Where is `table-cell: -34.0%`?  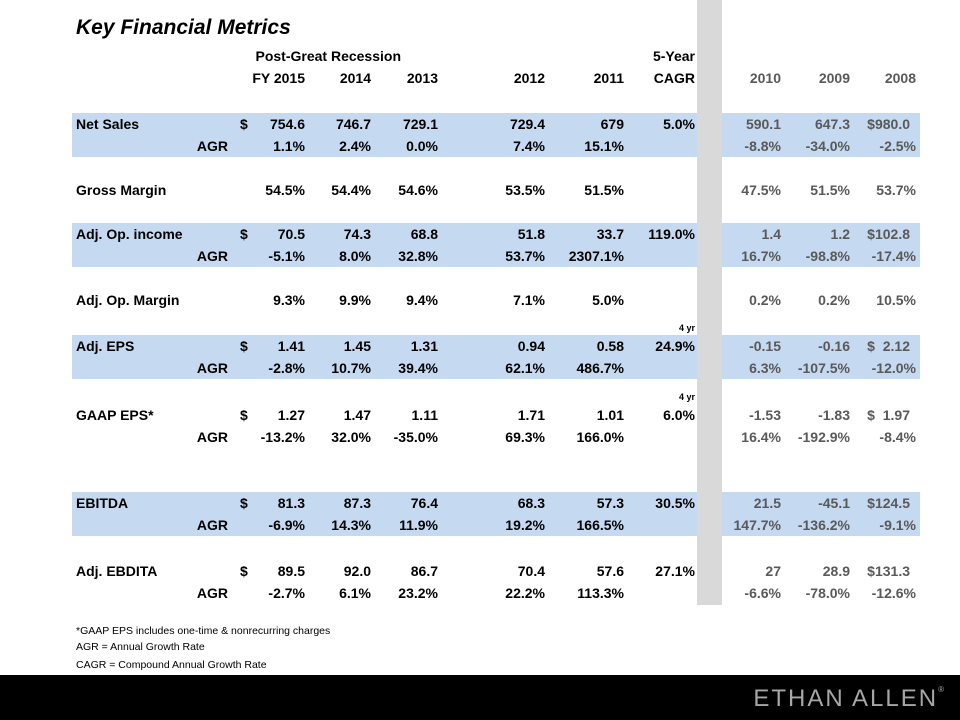 table-cell: -34.0% is located at coordinates (827, 146).